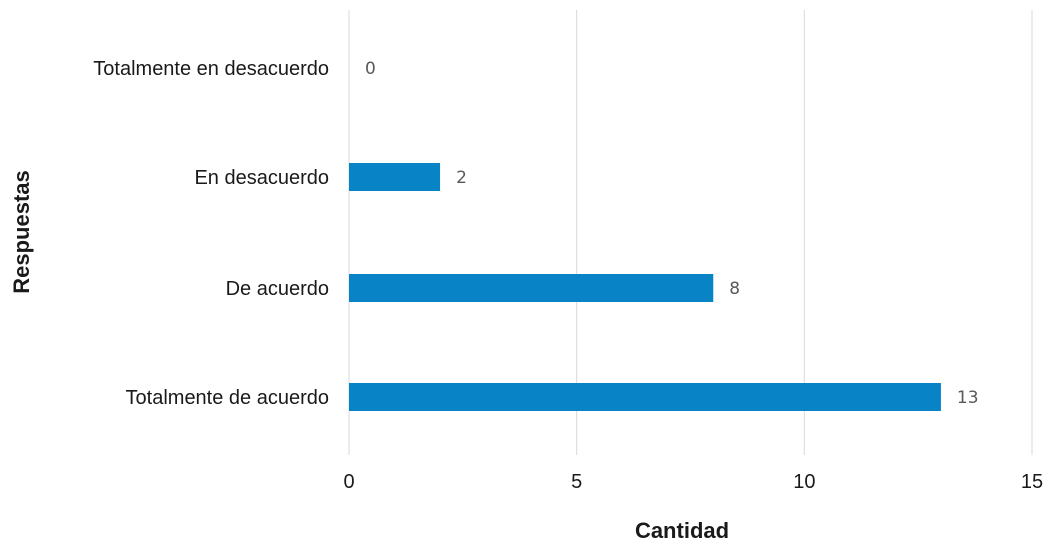 This screenshot has width=1051, height=543. I want to click on x-tick-label: 0, so click(348, 482).